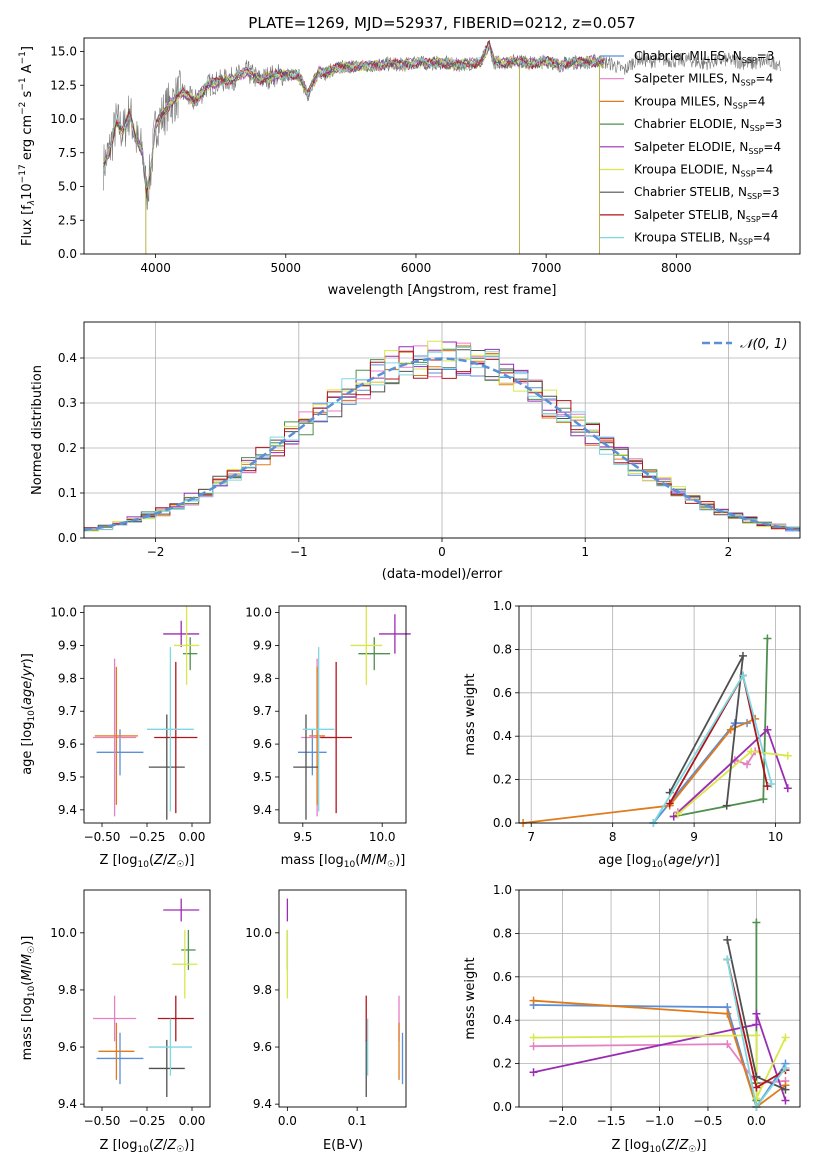  What do you see at coordinates (707, 1121) in the screenshot?
I see `x-tick-label: −0.5` at bounding box center [707, 1121].